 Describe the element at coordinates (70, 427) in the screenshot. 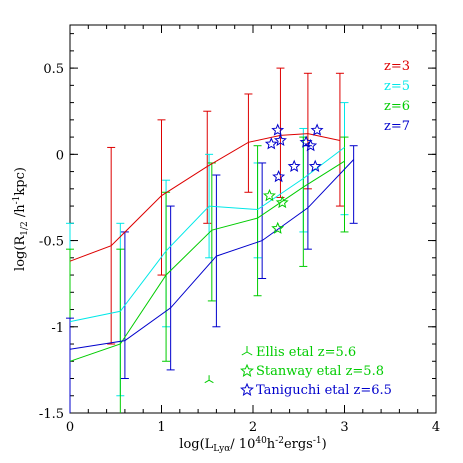

I see `x-tick-label: 0` at that location.